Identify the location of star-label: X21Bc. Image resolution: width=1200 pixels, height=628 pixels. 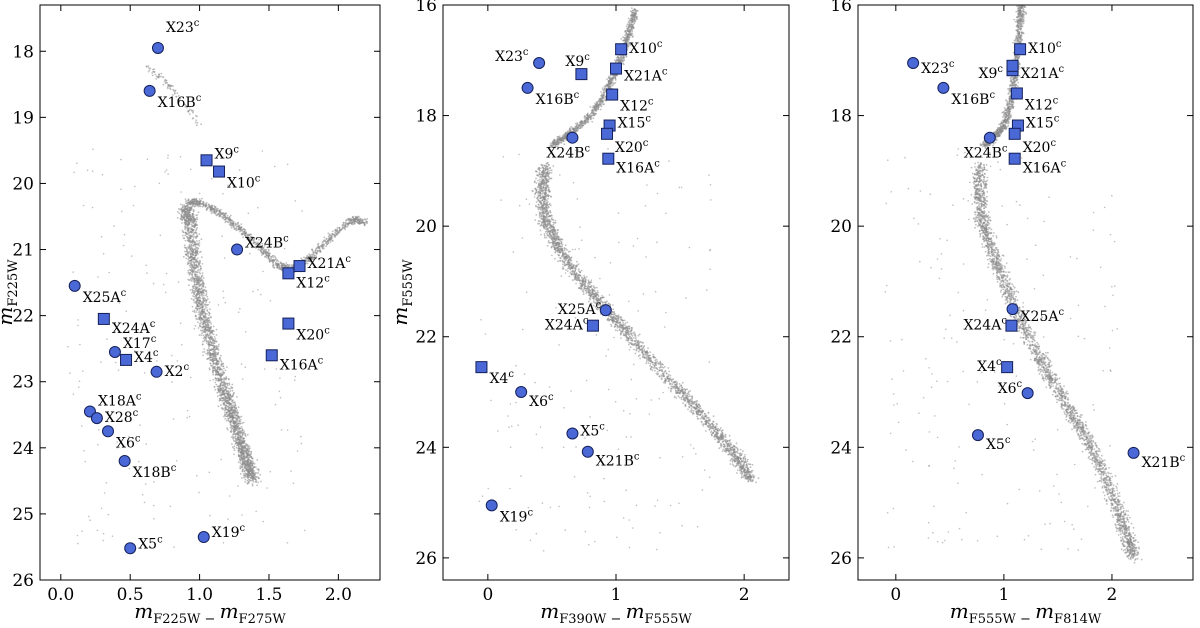
(618, 461).